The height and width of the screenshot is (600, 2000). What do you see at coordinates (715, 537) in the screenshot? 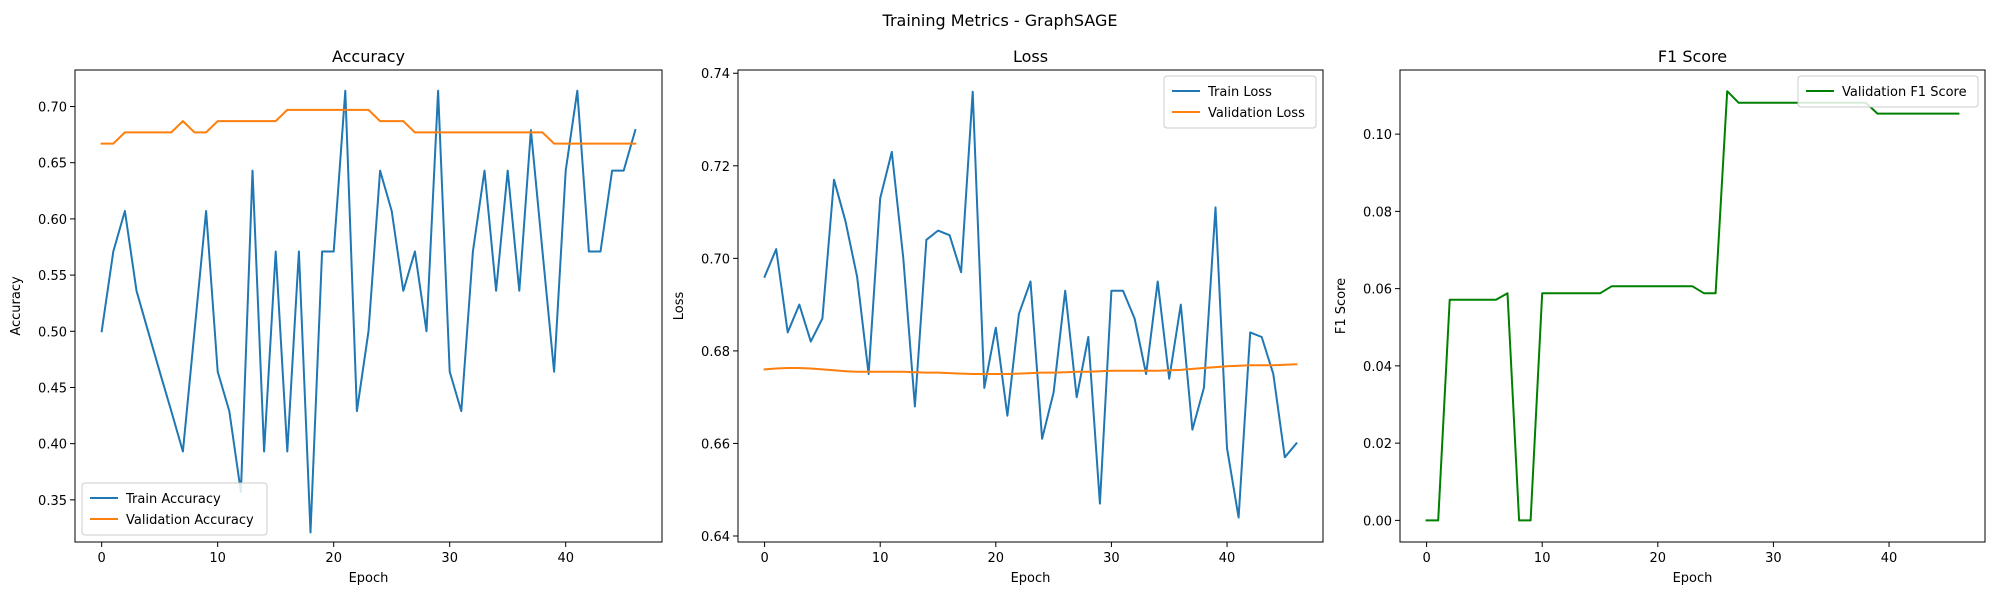
I see `y-tick-label: 0.64` at bounding box center [715, 537].